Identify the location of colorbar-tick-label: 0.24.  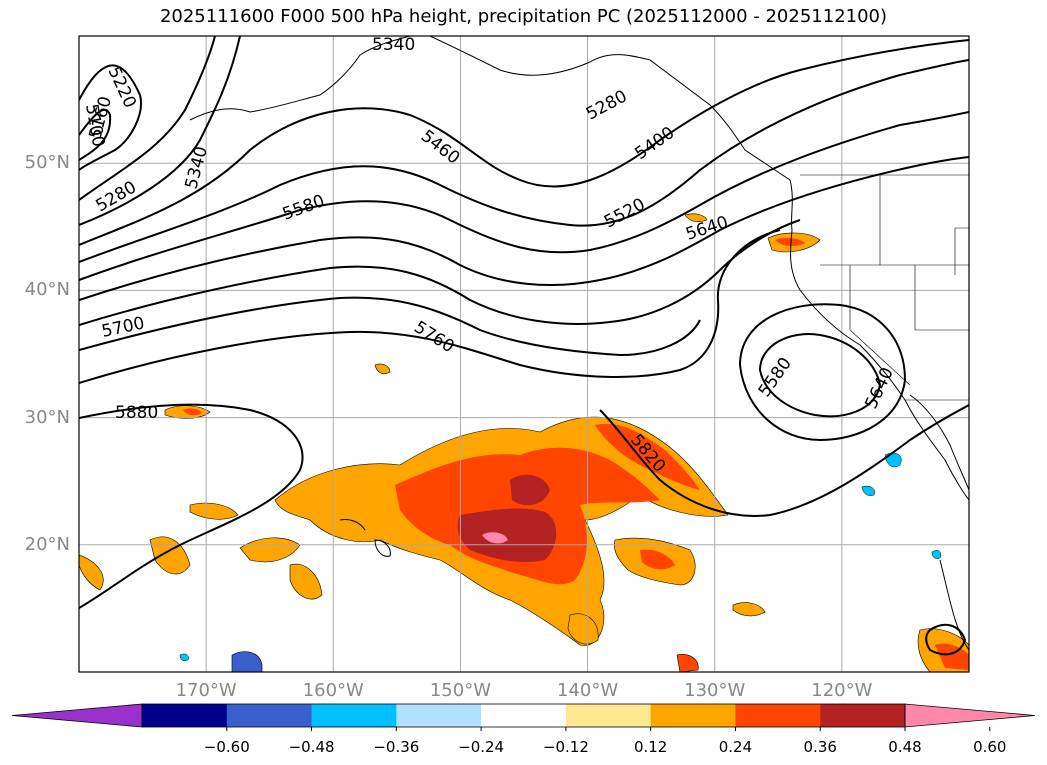
(735, 747).